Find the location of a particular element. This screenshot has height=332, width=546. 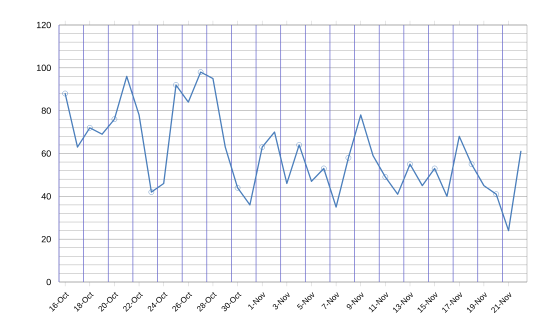

y-tick-label: 40 is located at coordinates (46, 196).